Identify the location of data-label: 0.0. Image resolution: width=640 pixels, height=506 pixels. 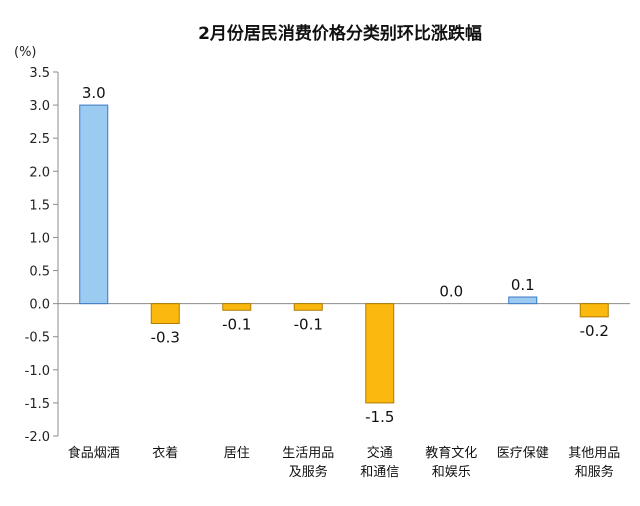
(451, 292).